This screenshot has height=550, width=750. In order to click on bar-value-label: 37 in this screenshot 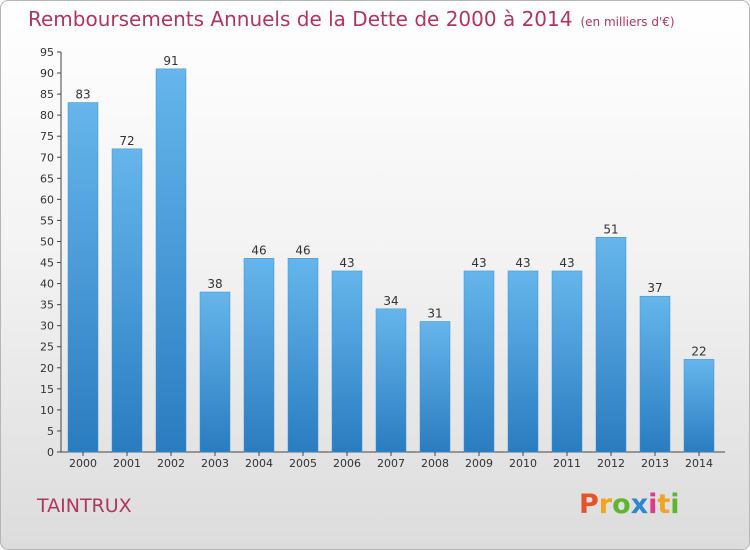, I will do `click(654, 288)`.